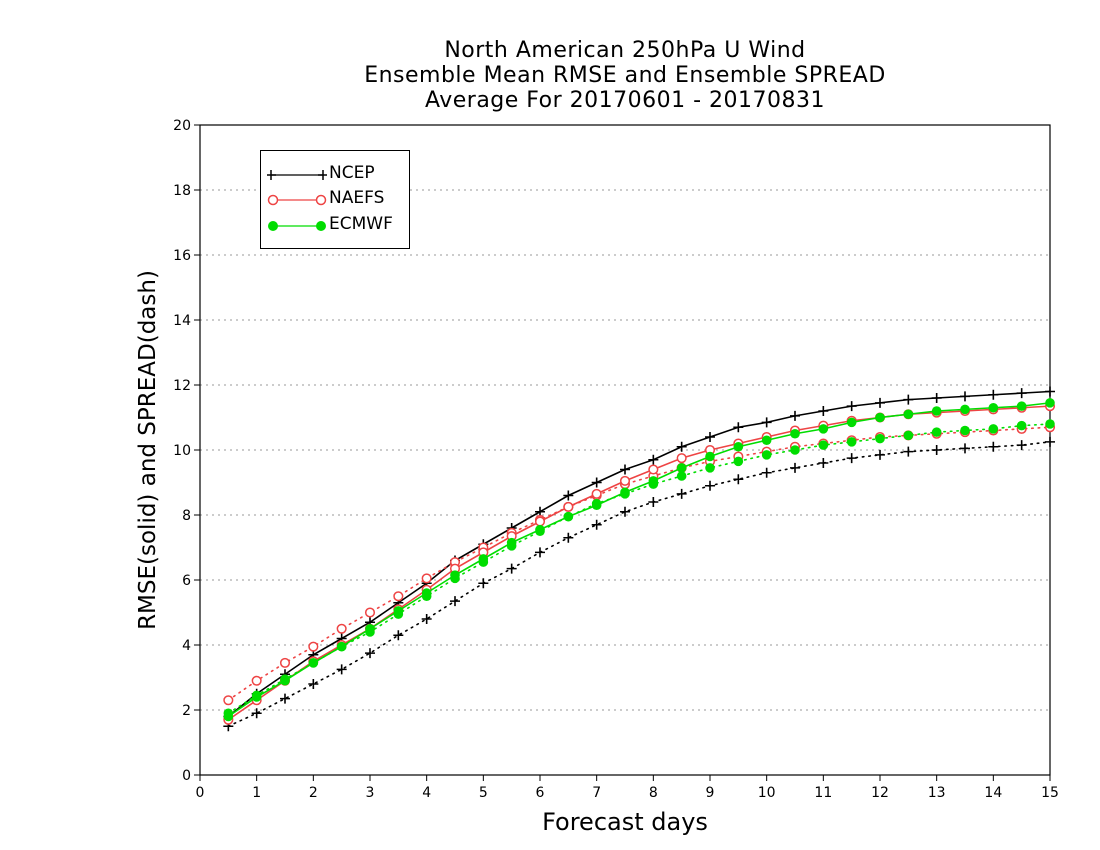 The height and width of the screenshot is (850, 1100). I want to click on x-tick-label-13: 13, so click(937, 793).